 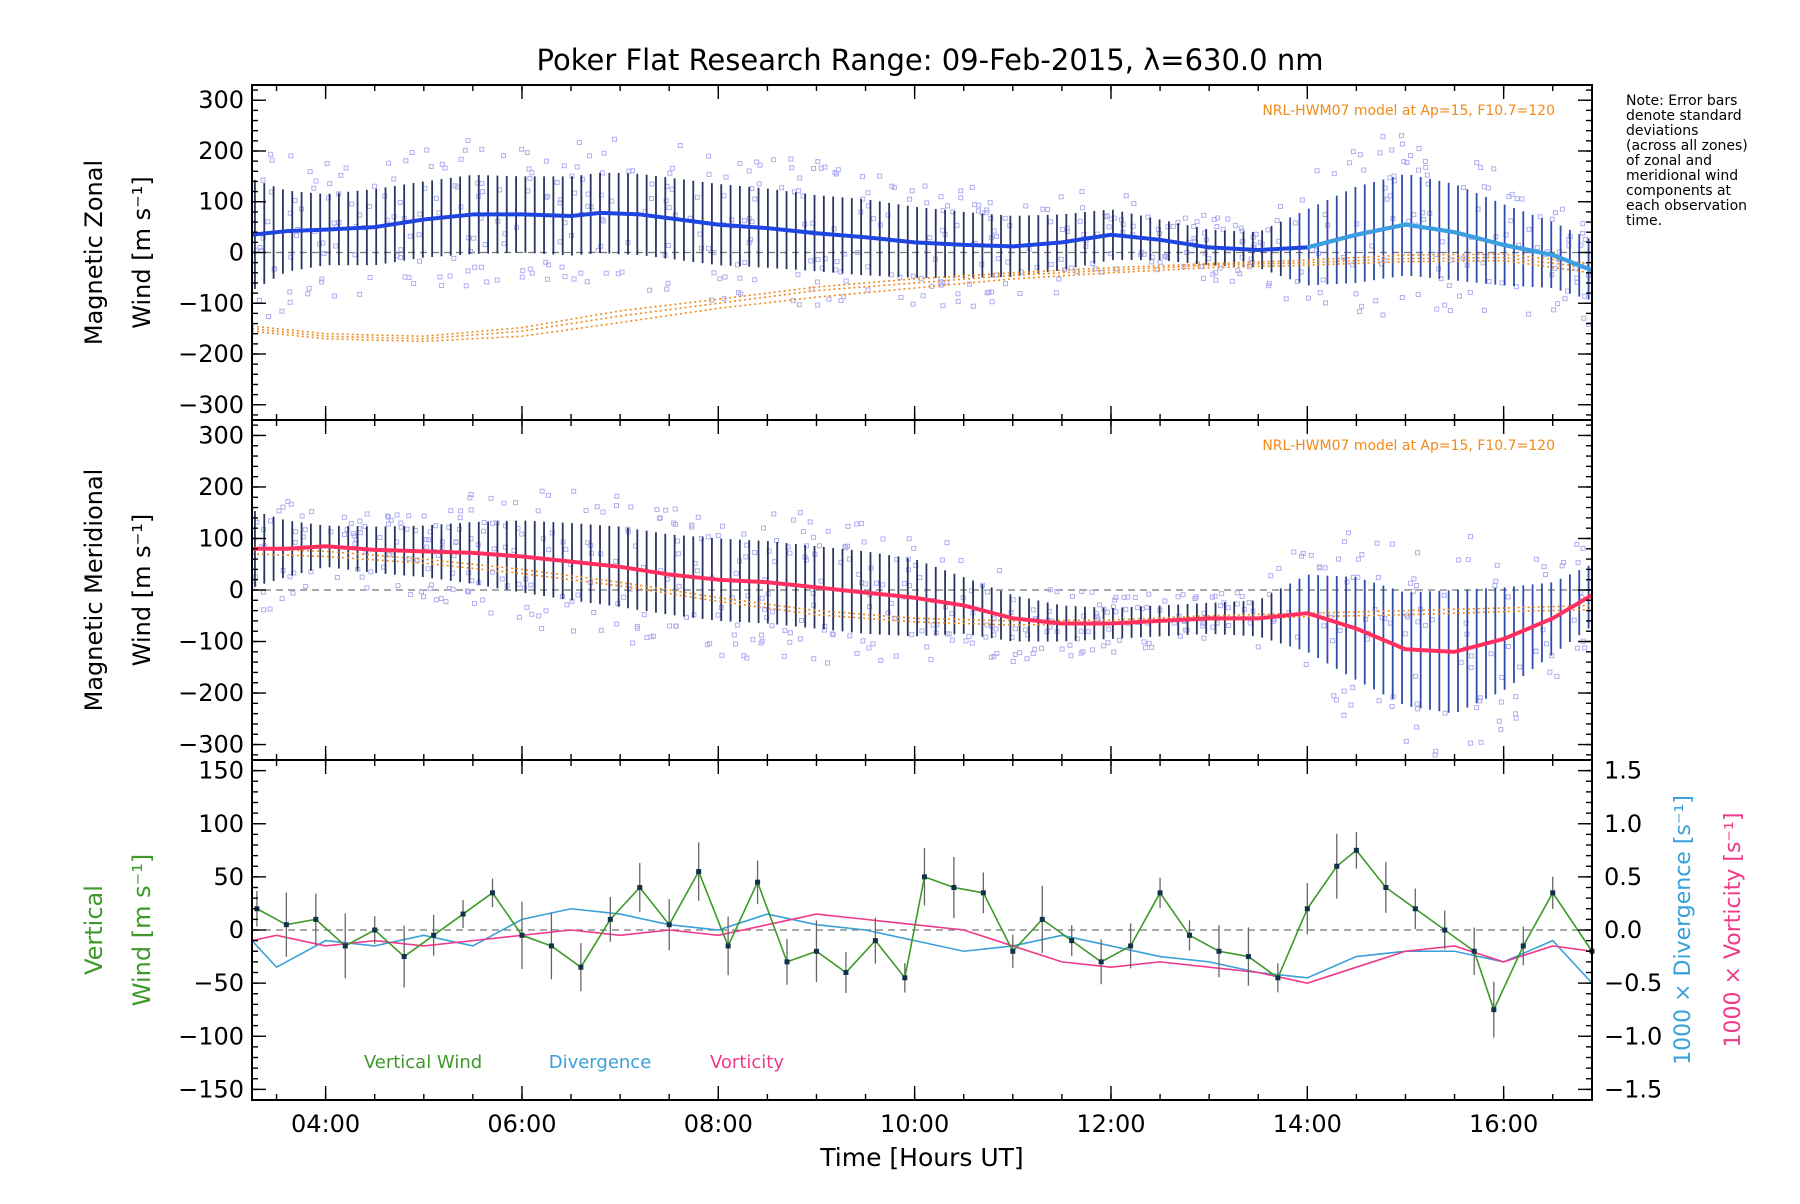 What do you see at coordinates (923, 599) in the screenshot?
I see `mean-wind-curve` at bounding box center [923, 599].